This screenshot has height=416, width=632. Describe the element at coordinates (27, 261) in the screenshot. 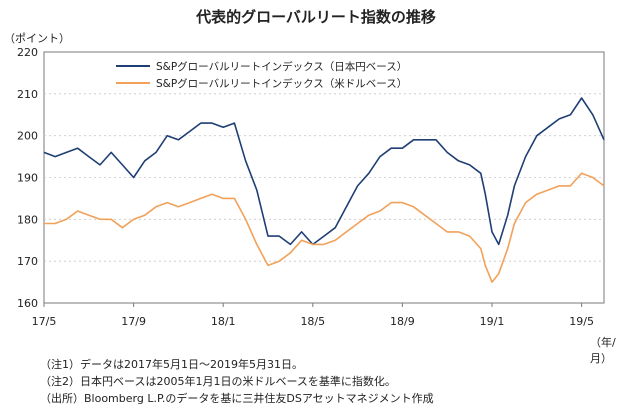

I see `y-tick-label: 170` at that location.